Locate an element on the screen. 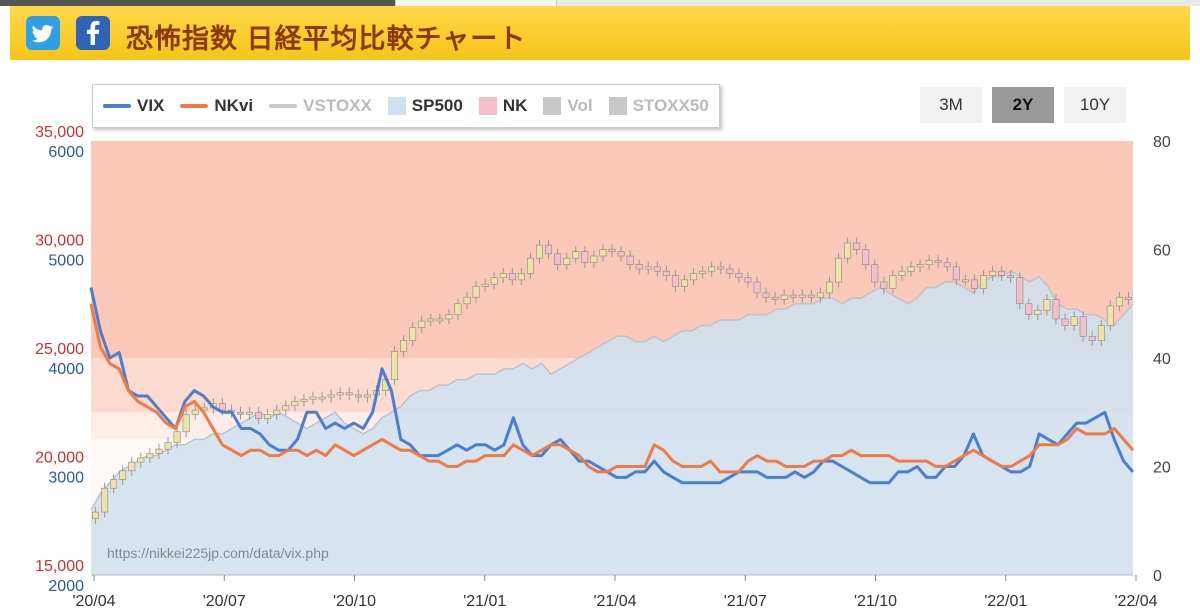 The height and width of the screenshot is (611, 1200). legend-label: NKvi is located at coordinates (234, 105).